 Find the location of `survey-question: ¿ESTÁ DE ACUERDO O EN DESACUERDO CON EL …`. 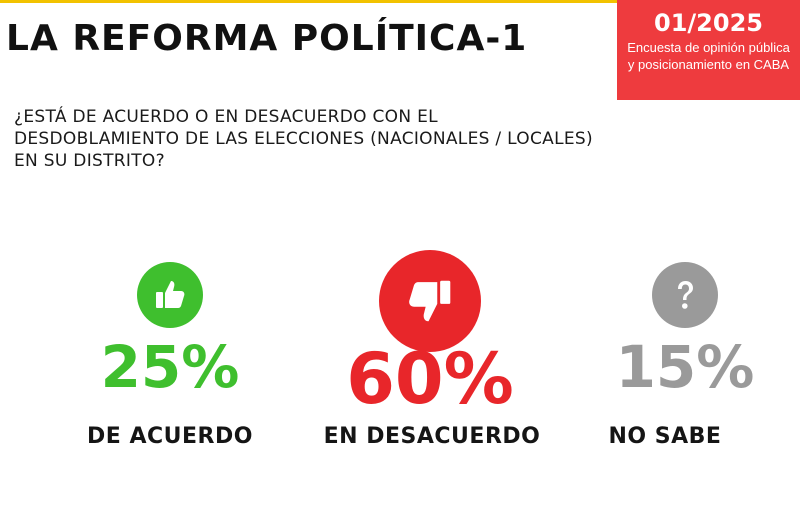

survey-question: ¿ESTÁ DE ACUERDO O EN DESACUERDO CON EL … is located at coordinates (303, 139).